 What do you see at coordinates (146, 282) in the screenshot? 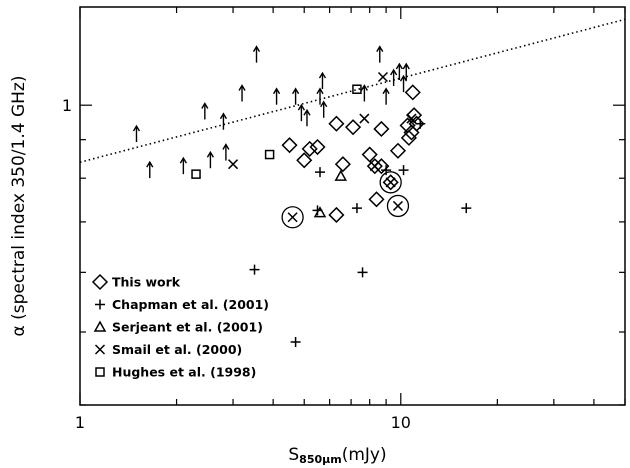
I see `legend-label: This work` at bounding box center [146, 282].